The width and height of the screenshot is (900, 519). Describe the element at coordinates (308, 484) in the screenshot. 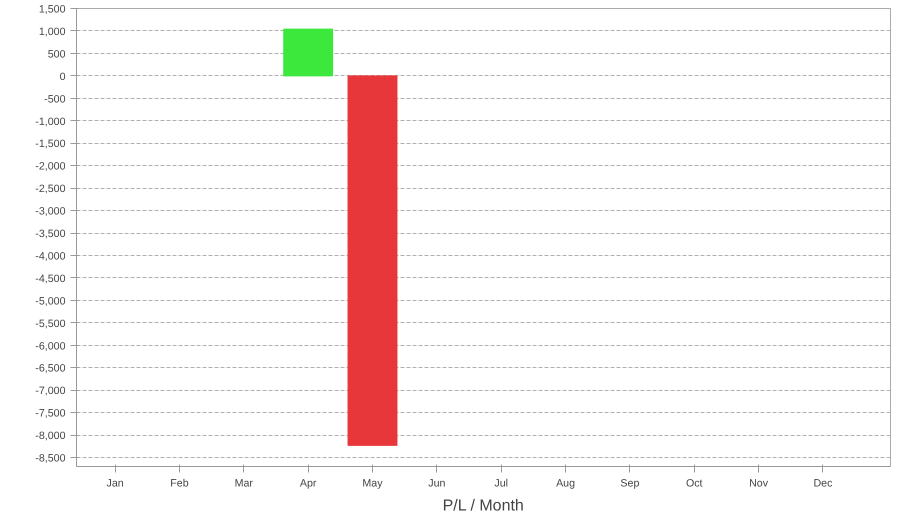

I see `x-tick-label: Apr` at that location.